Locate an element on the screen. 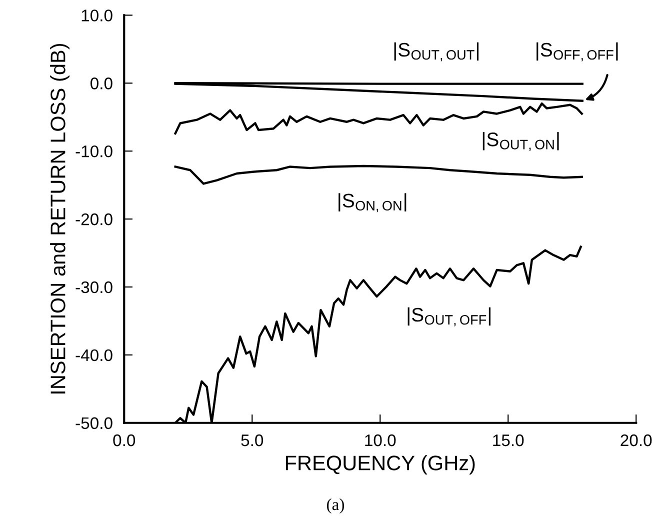  x-tick-label: 0.0 is located at coordinates (124, 440).